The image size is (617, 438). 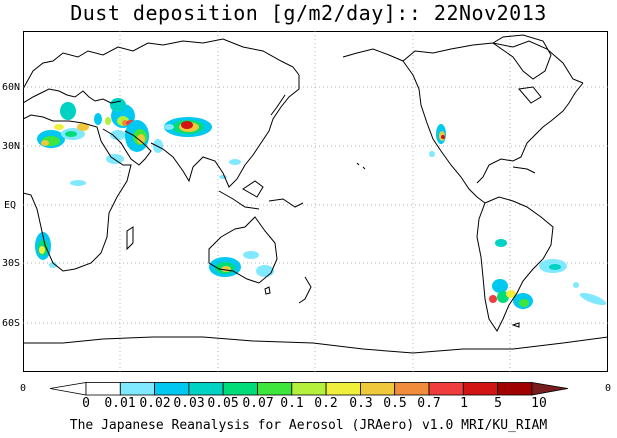 I want to click on cb-label: 5, so click(x=498, y=403).